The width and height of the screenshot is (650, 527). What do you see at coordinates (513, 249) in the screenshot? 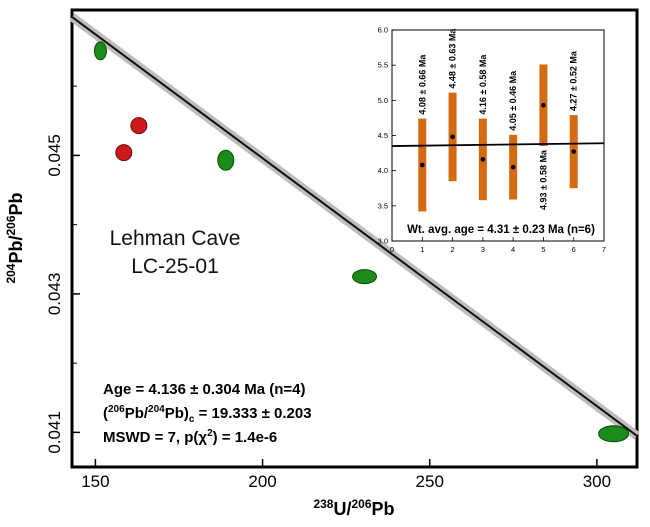
I see `inset-x-tick-label: 4` at bounding box center [513, 249].